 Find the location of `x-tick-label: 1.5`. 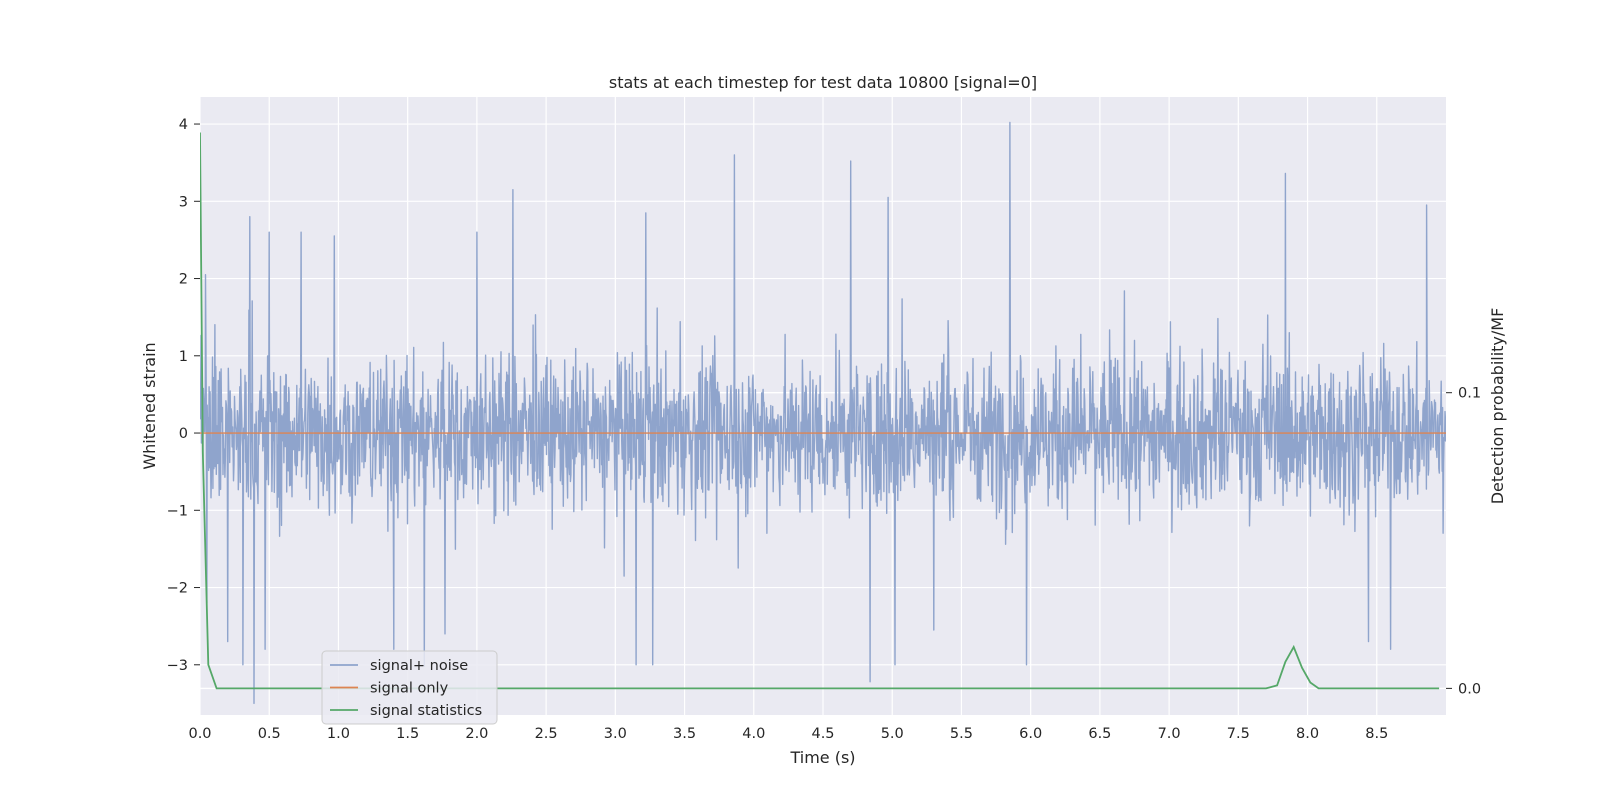

x-tick-label: 1.5 is located at coordinates (407, 734).